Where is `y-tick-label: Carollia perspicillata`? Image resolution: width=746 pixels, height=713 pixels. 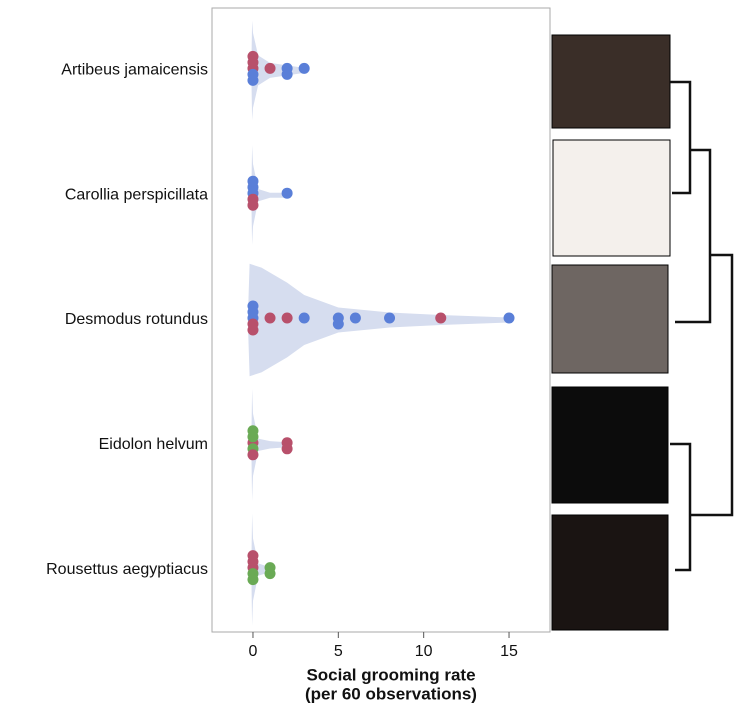 y-tick-label: Carollia perspicillata is located at coordinates (136, 194).